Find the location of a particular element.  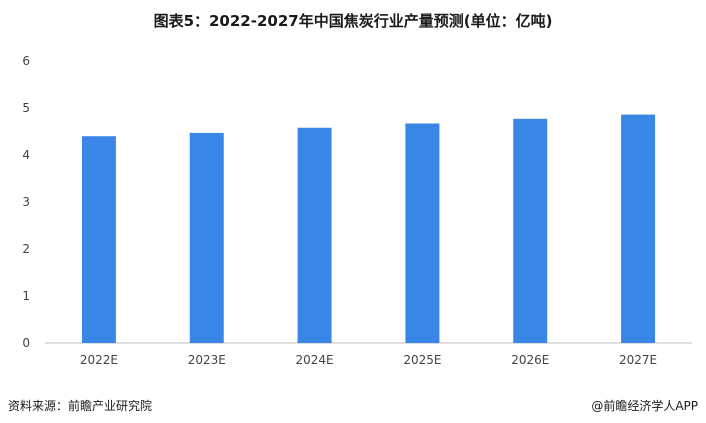

y-tick-label: 4 is located at coordinates (26, 155).